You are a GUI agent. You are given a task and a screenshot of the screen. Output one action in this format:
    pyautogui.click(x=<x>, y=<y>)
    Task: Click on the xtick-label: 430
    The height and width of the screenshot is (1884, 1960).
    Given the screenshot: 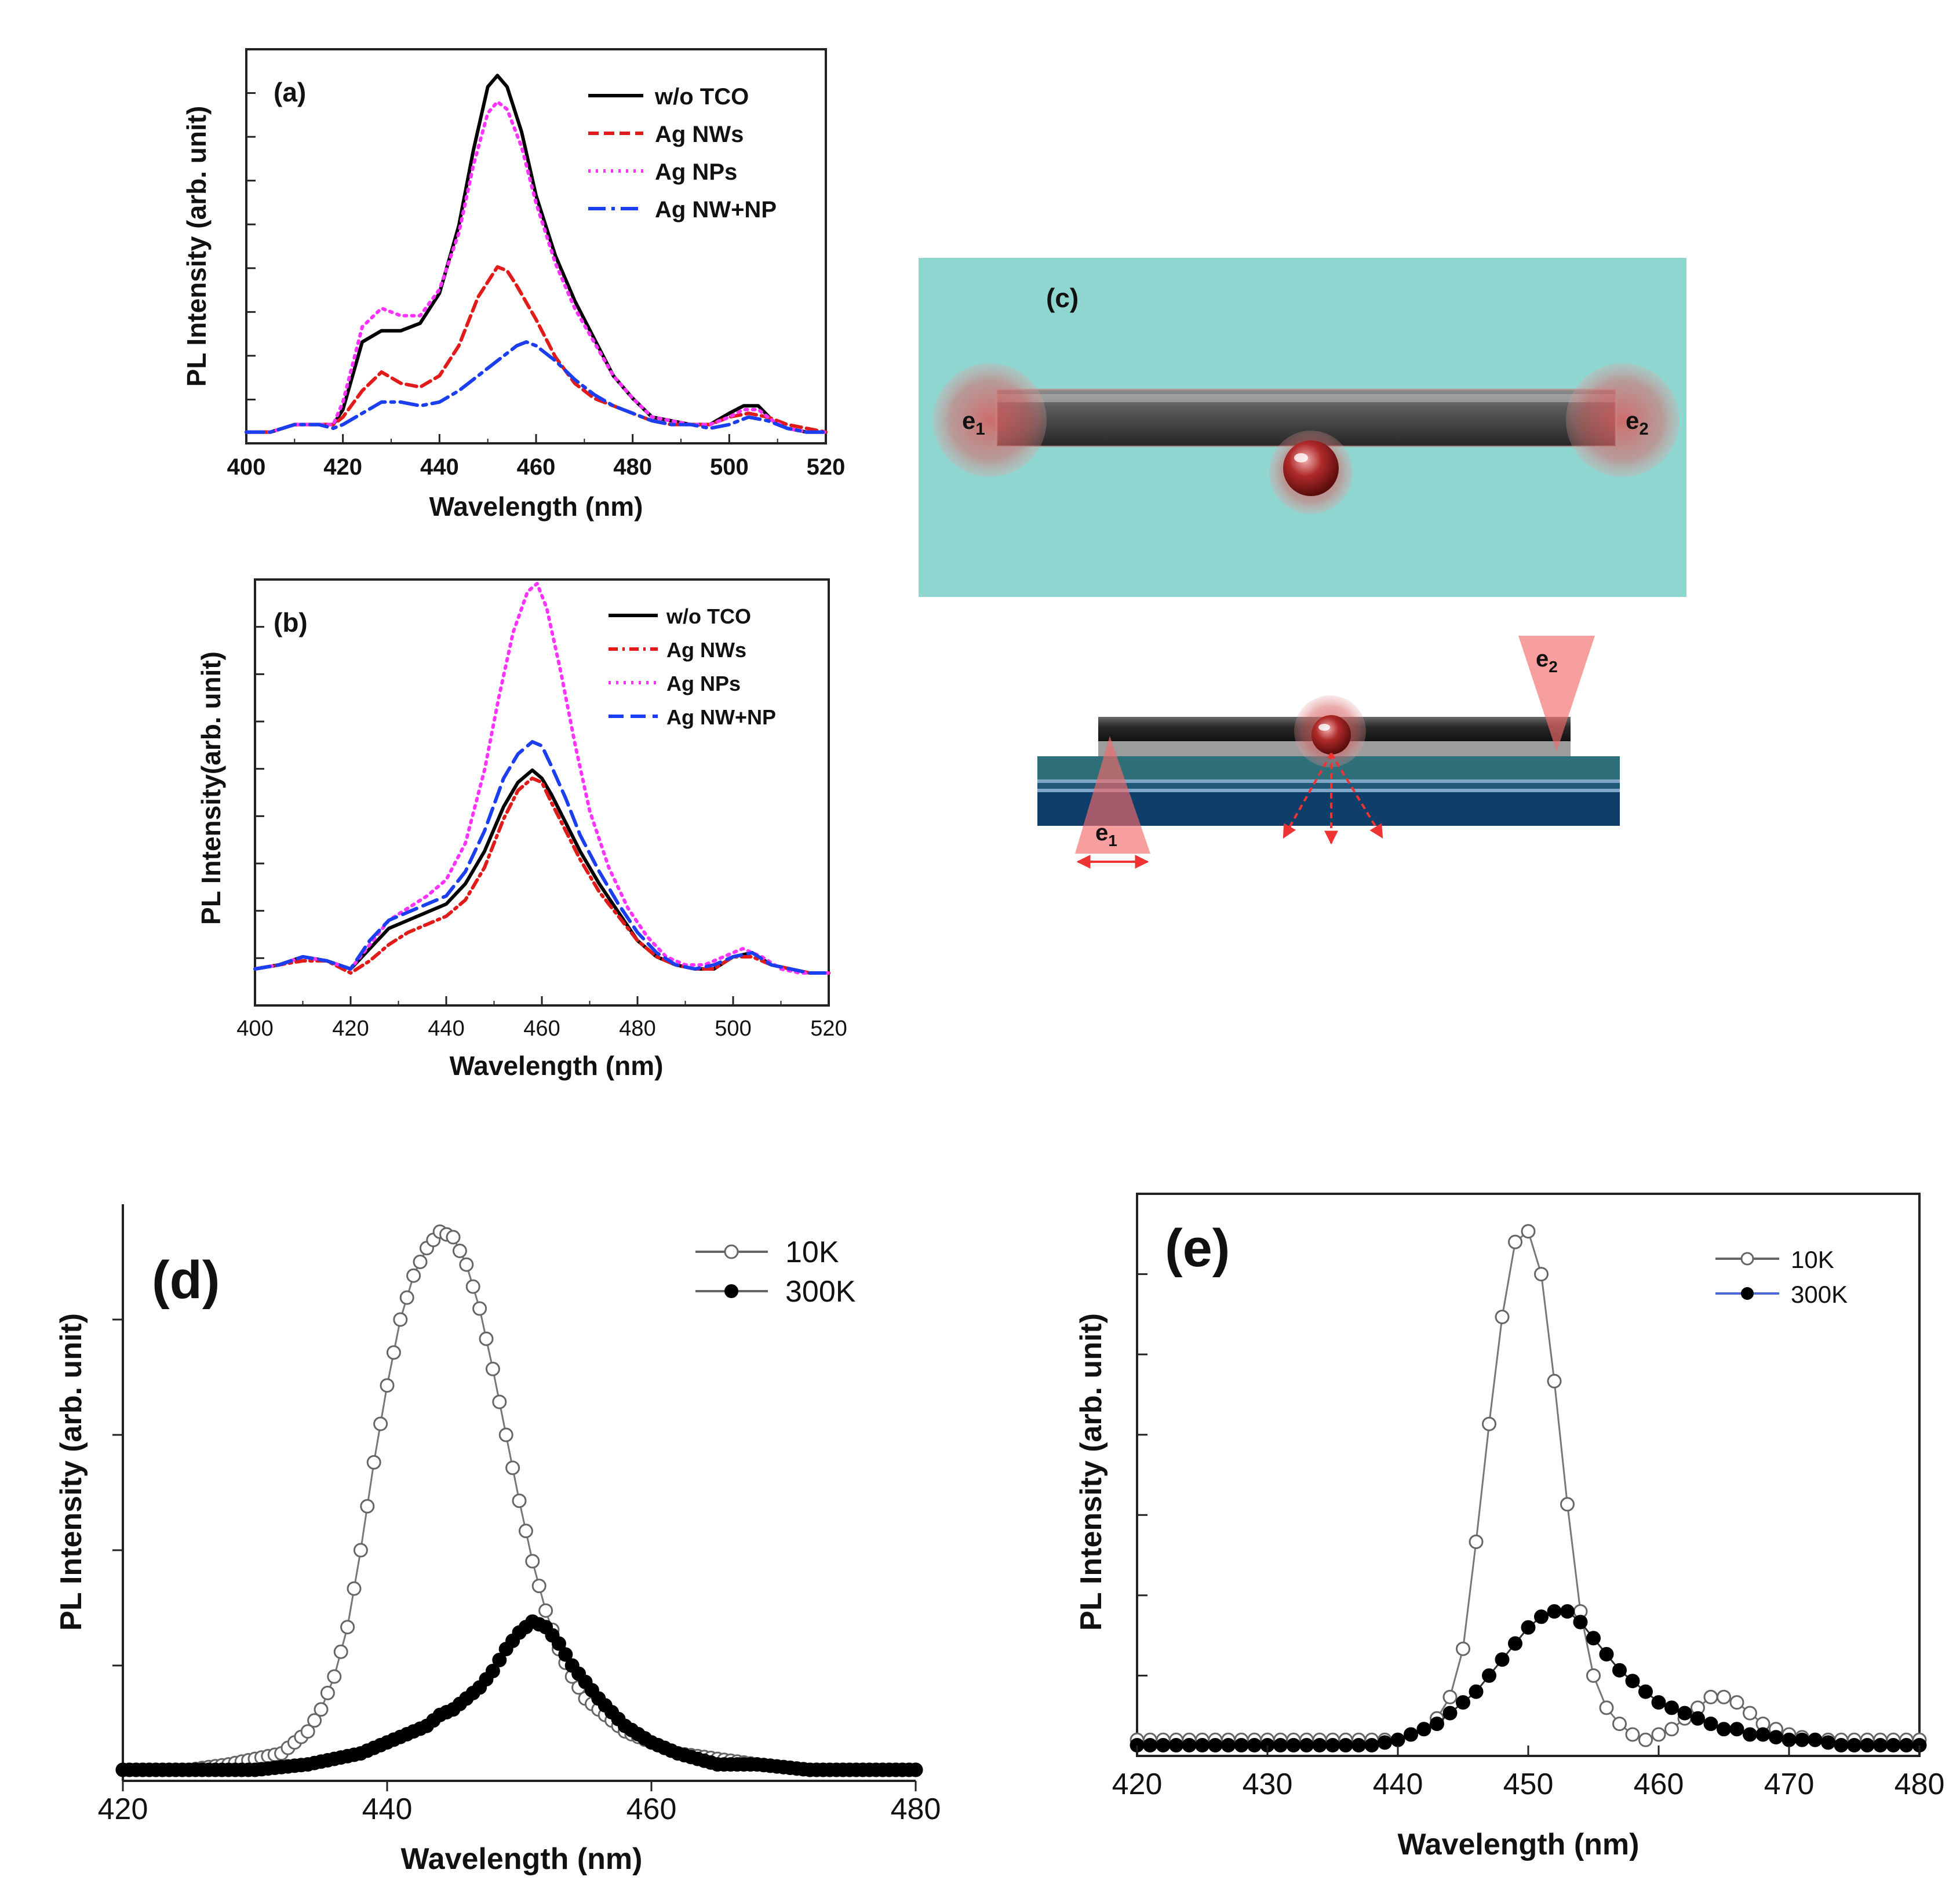 What is the action you would take?
    pyautogui.click(x=1268, y=1784)
    